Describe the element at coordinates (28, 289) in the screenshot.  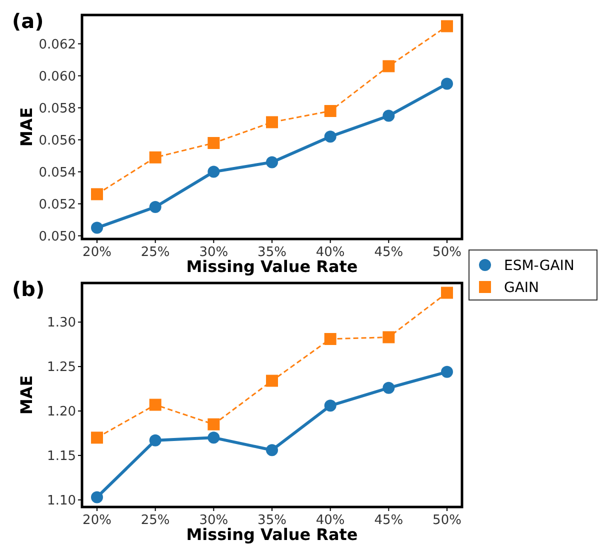
I see `chart-title: (b)` at that location.